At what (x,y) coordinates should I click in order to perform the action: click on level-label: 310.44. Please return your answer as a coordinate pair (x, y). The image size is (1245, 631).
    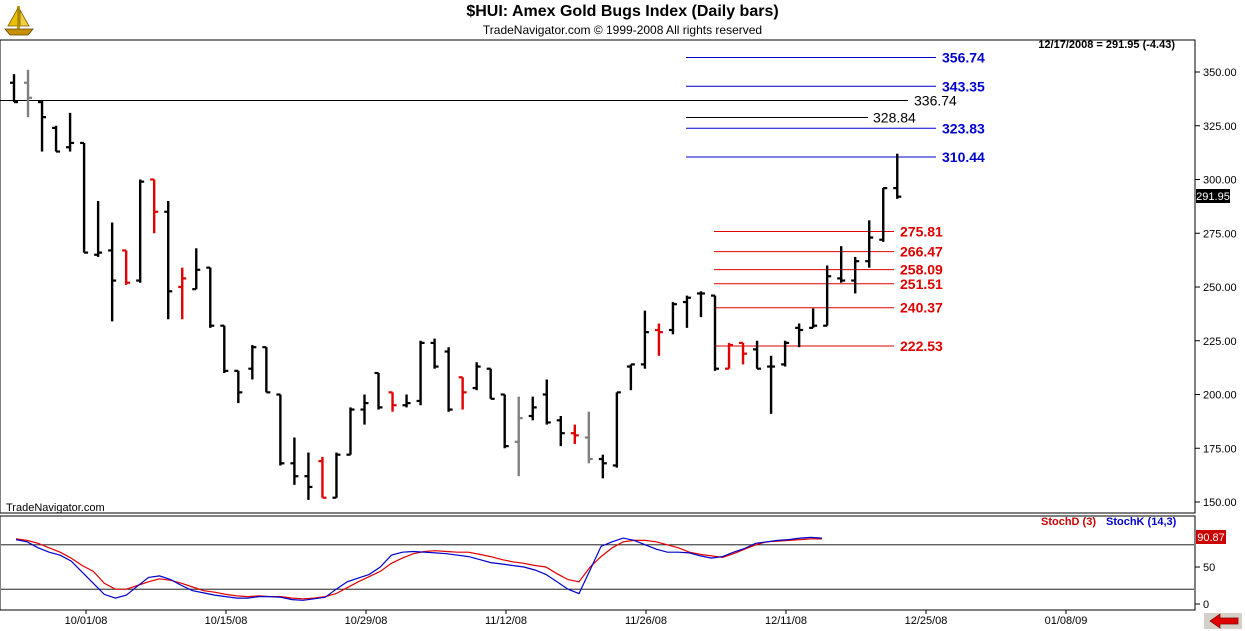
    Looking at the image, I should click on (963, 157).